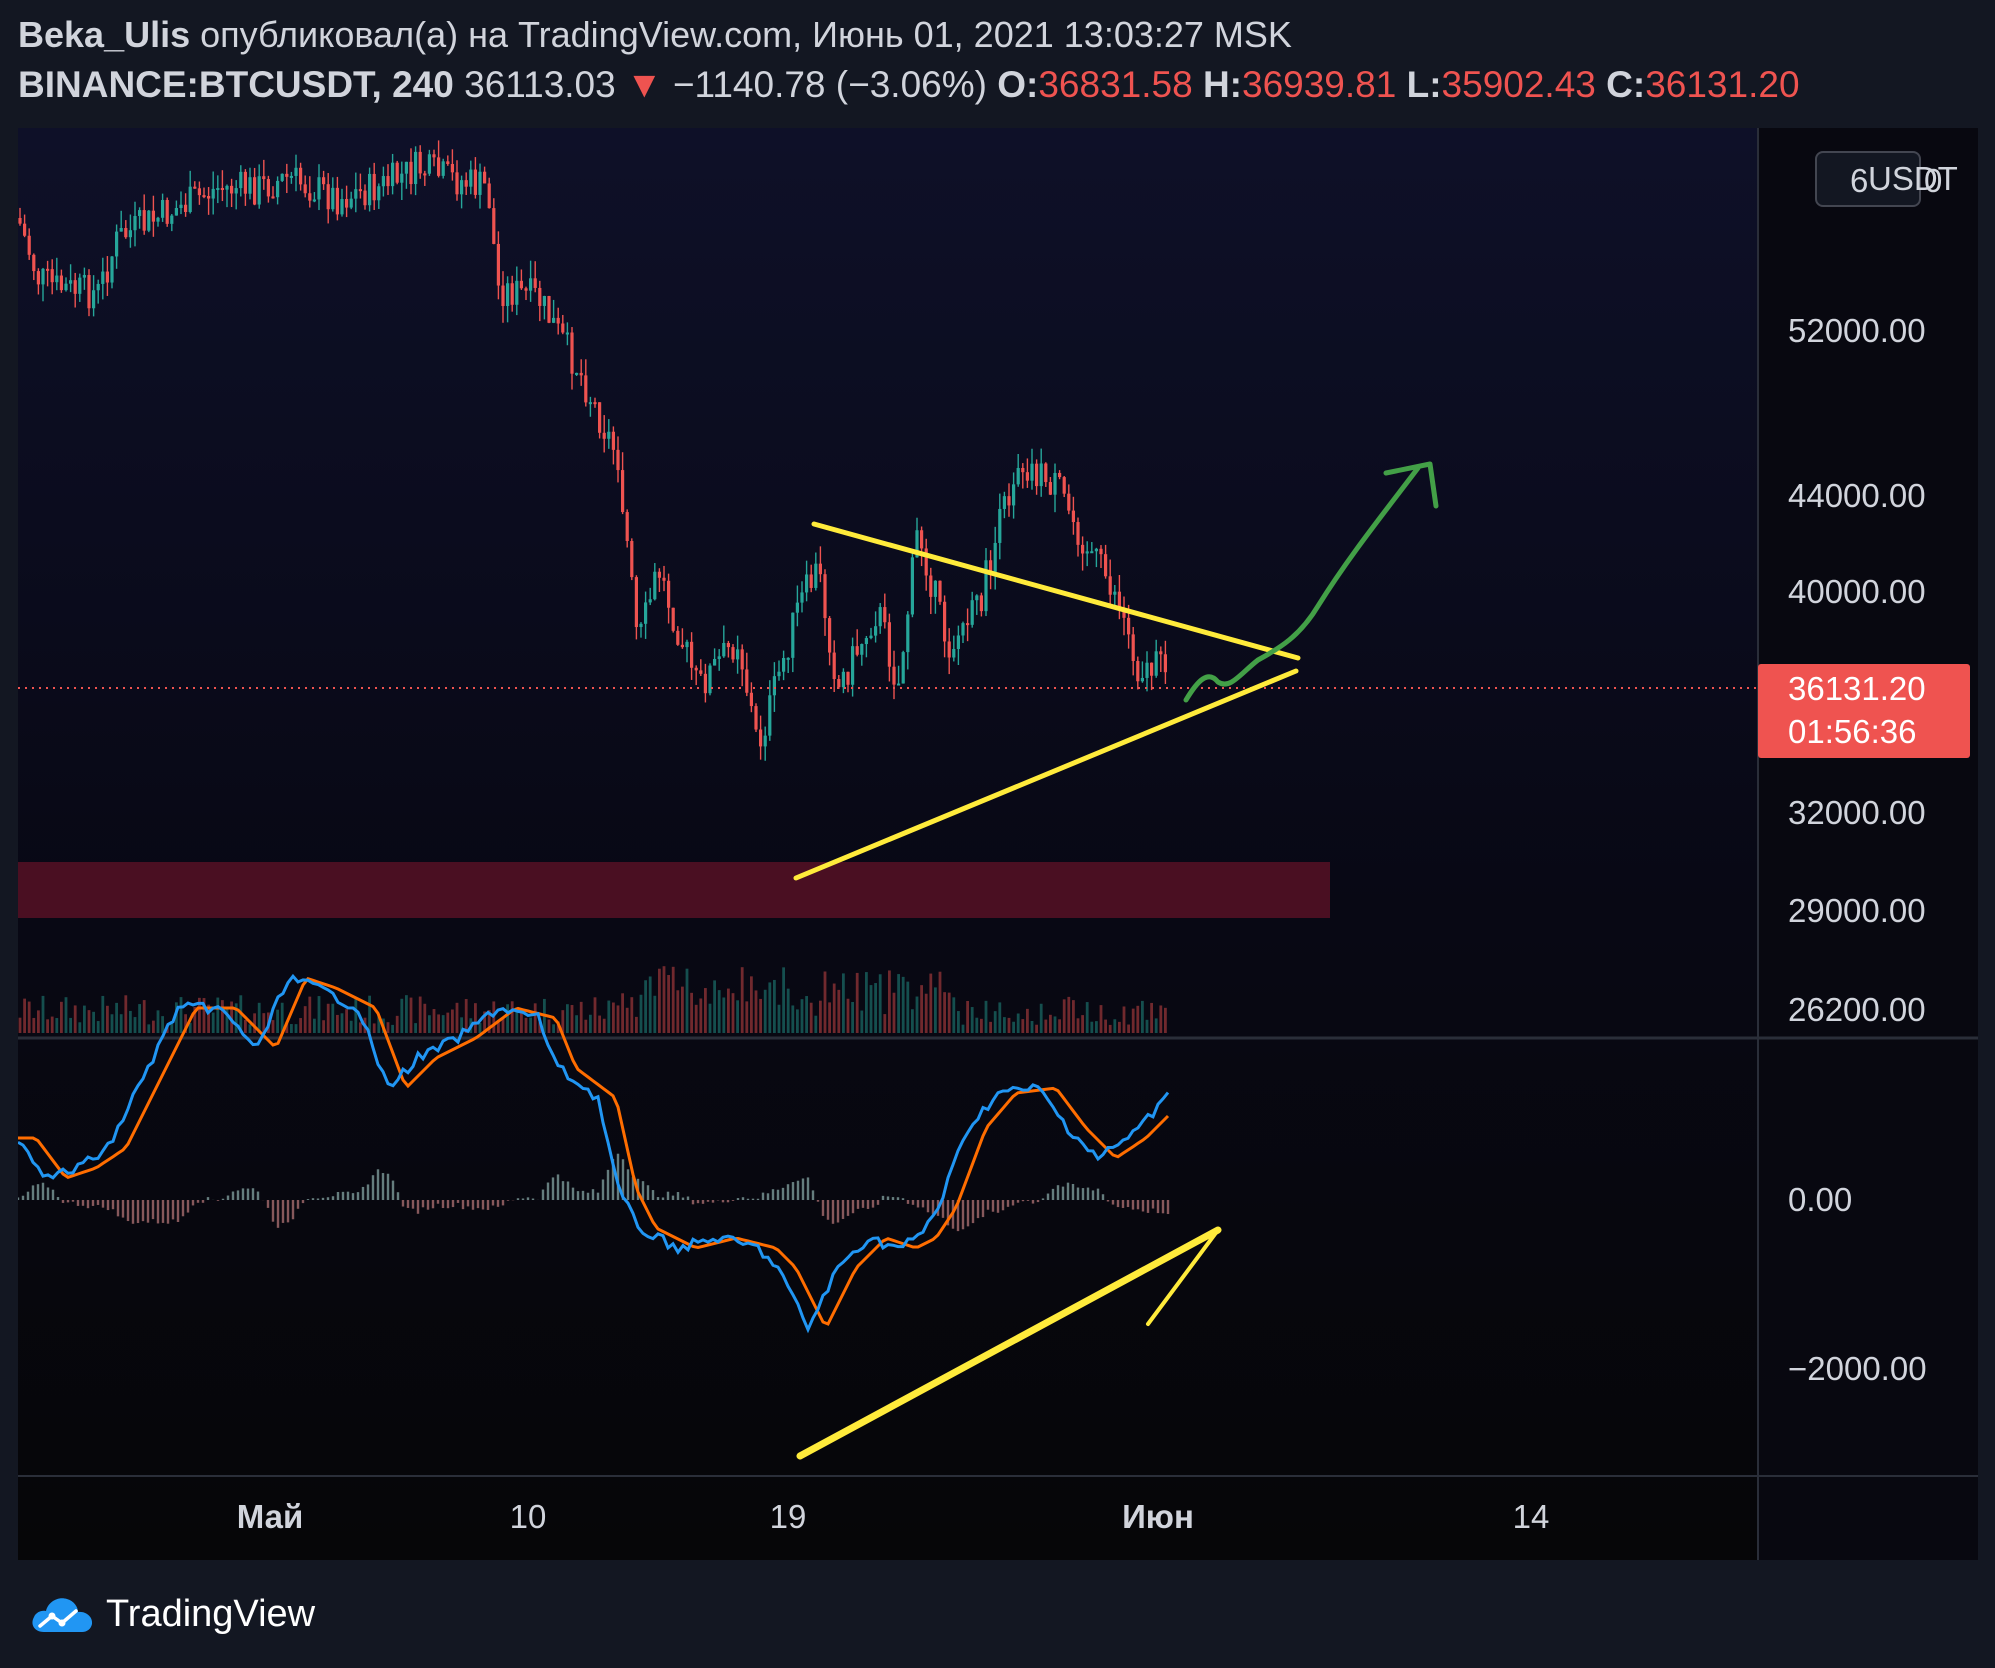  I want to click on upper-trendline, so click(1056, 591).